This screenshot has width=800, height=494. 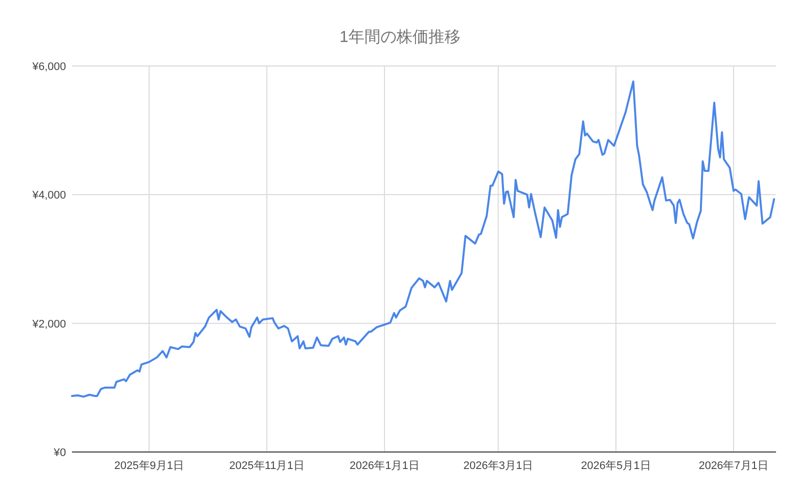 What do you see at coordinates (400, 37) in the screenshot?
I see `chart-title: 1年間の株価推移` at bounding box center [400, 37].